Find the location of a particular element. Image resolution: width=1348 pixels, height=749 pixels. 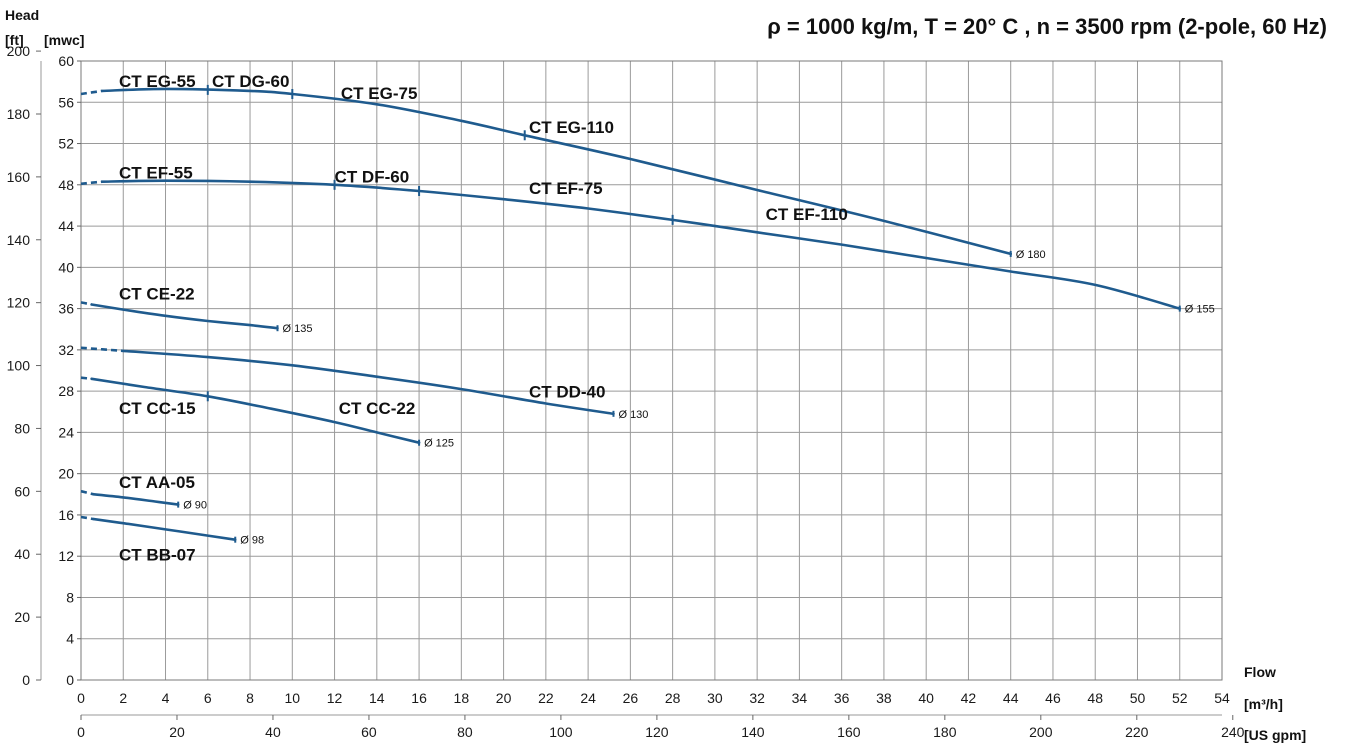

m3h-tick-label: 24 is located at coordinates (588, 698).